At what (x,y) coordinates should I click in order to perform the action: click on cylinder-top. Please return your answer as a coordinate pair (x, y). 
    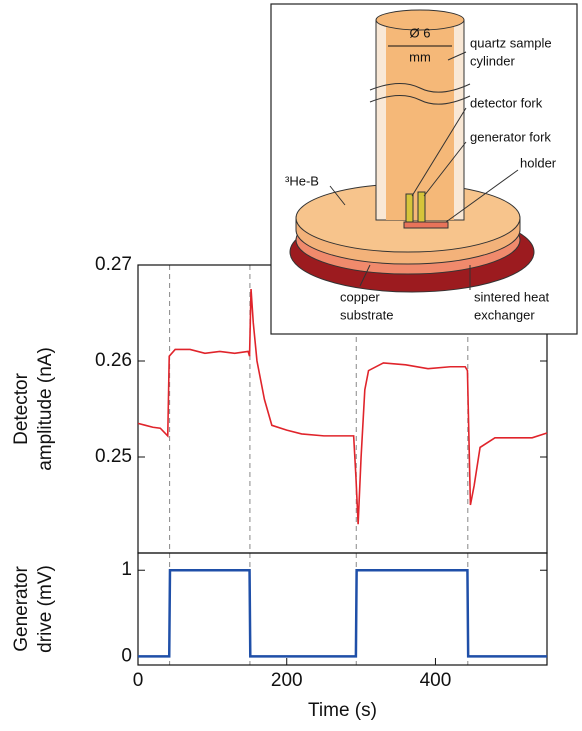
    Looking at the image, I should click on (420, 20).